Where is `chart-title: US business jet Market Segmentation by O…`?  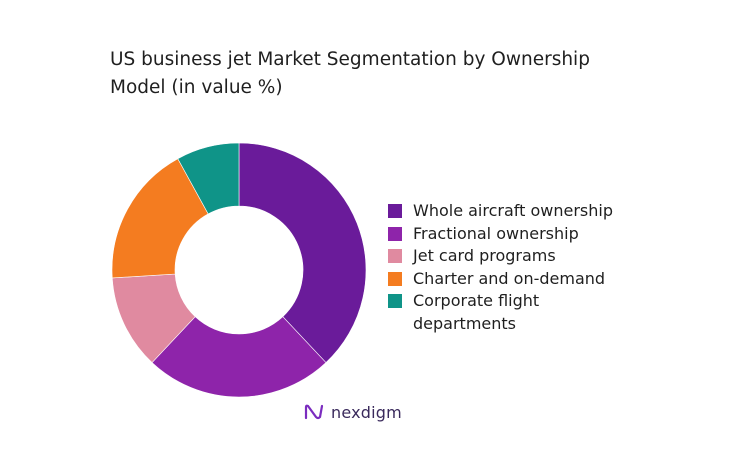 chart-title: US business jet Market Segmentation by O… is located at coordinates (350, 73).